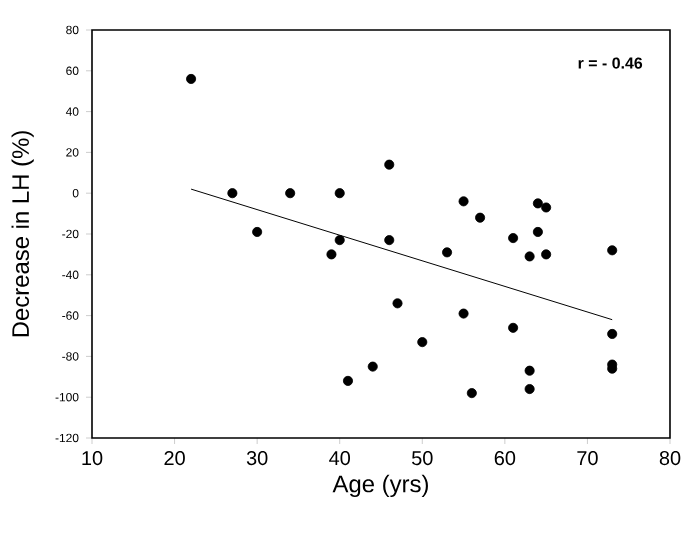 The image size is (688, 550). What do you see at coordinates (174, 458) in the screenshot?
I see `x-tick-label: 20` at bounding box center [174, 458].